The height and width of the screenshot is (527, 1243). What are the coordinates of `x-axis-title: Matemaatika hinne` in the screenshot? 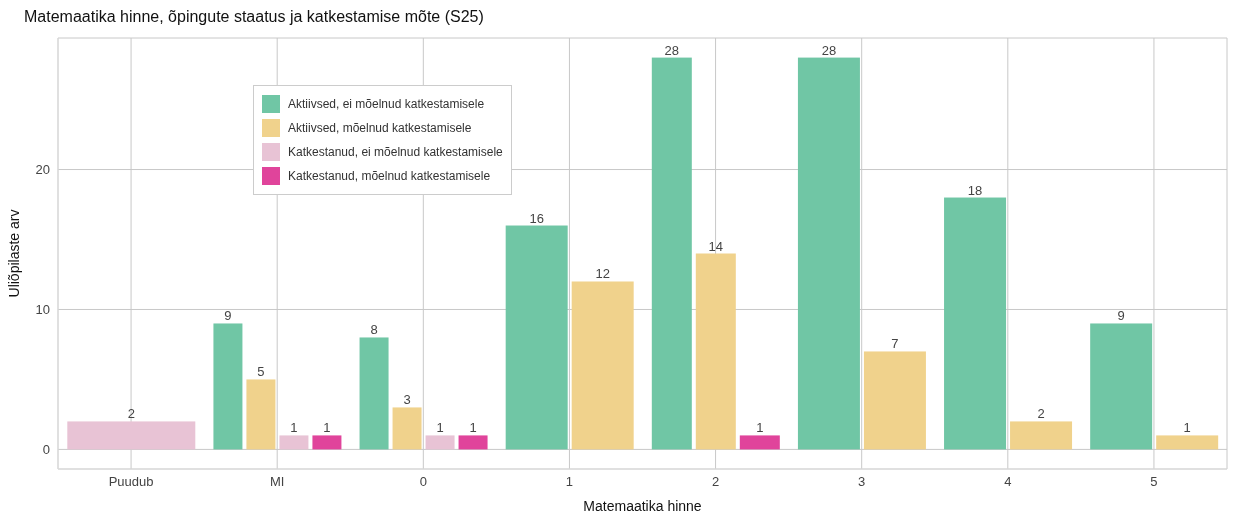 It's located at (642, 506).